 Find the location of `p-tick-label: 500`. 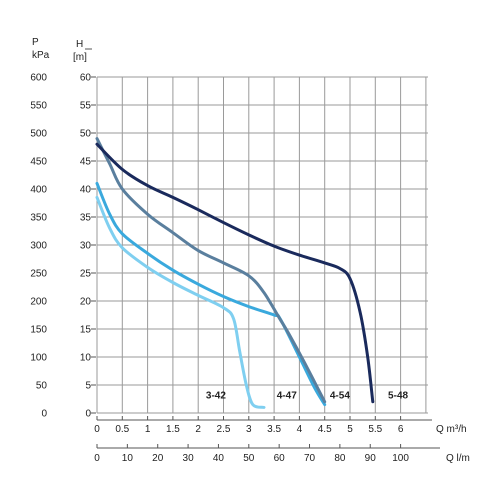

p-tick-label: 500 is located at coordinates (38, 134).